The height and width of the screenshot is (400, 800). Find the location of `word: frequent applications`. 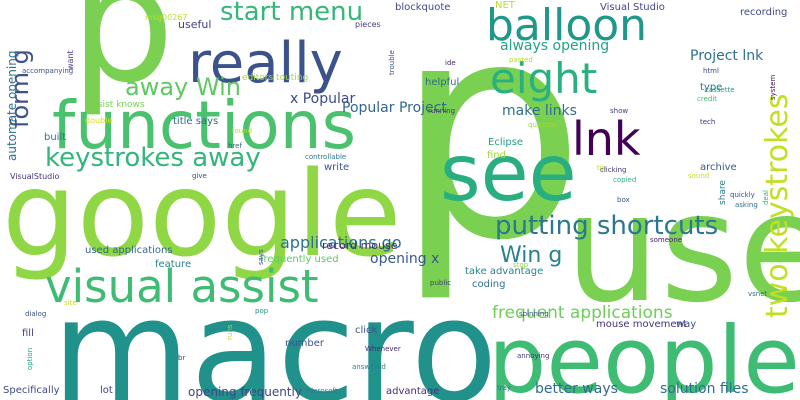

word: frequent applications is located at coordinates (582, 313).